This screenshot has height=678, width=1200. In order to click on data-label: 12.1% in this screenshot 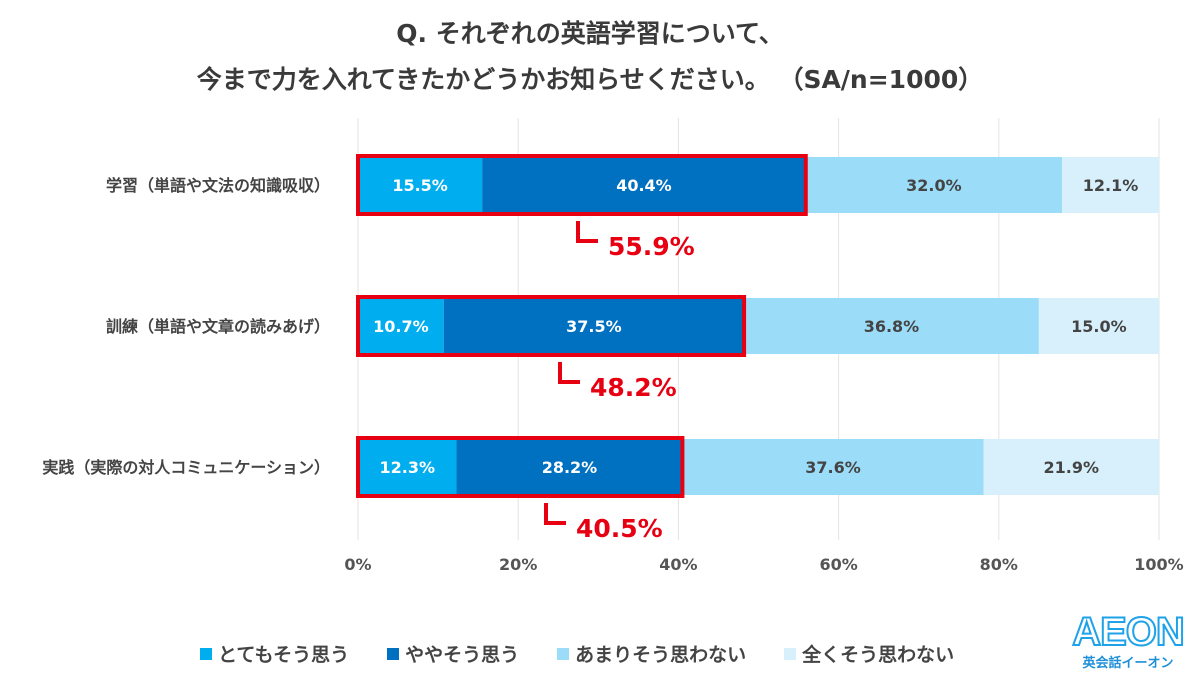, I will do `click(1111, 185)`.